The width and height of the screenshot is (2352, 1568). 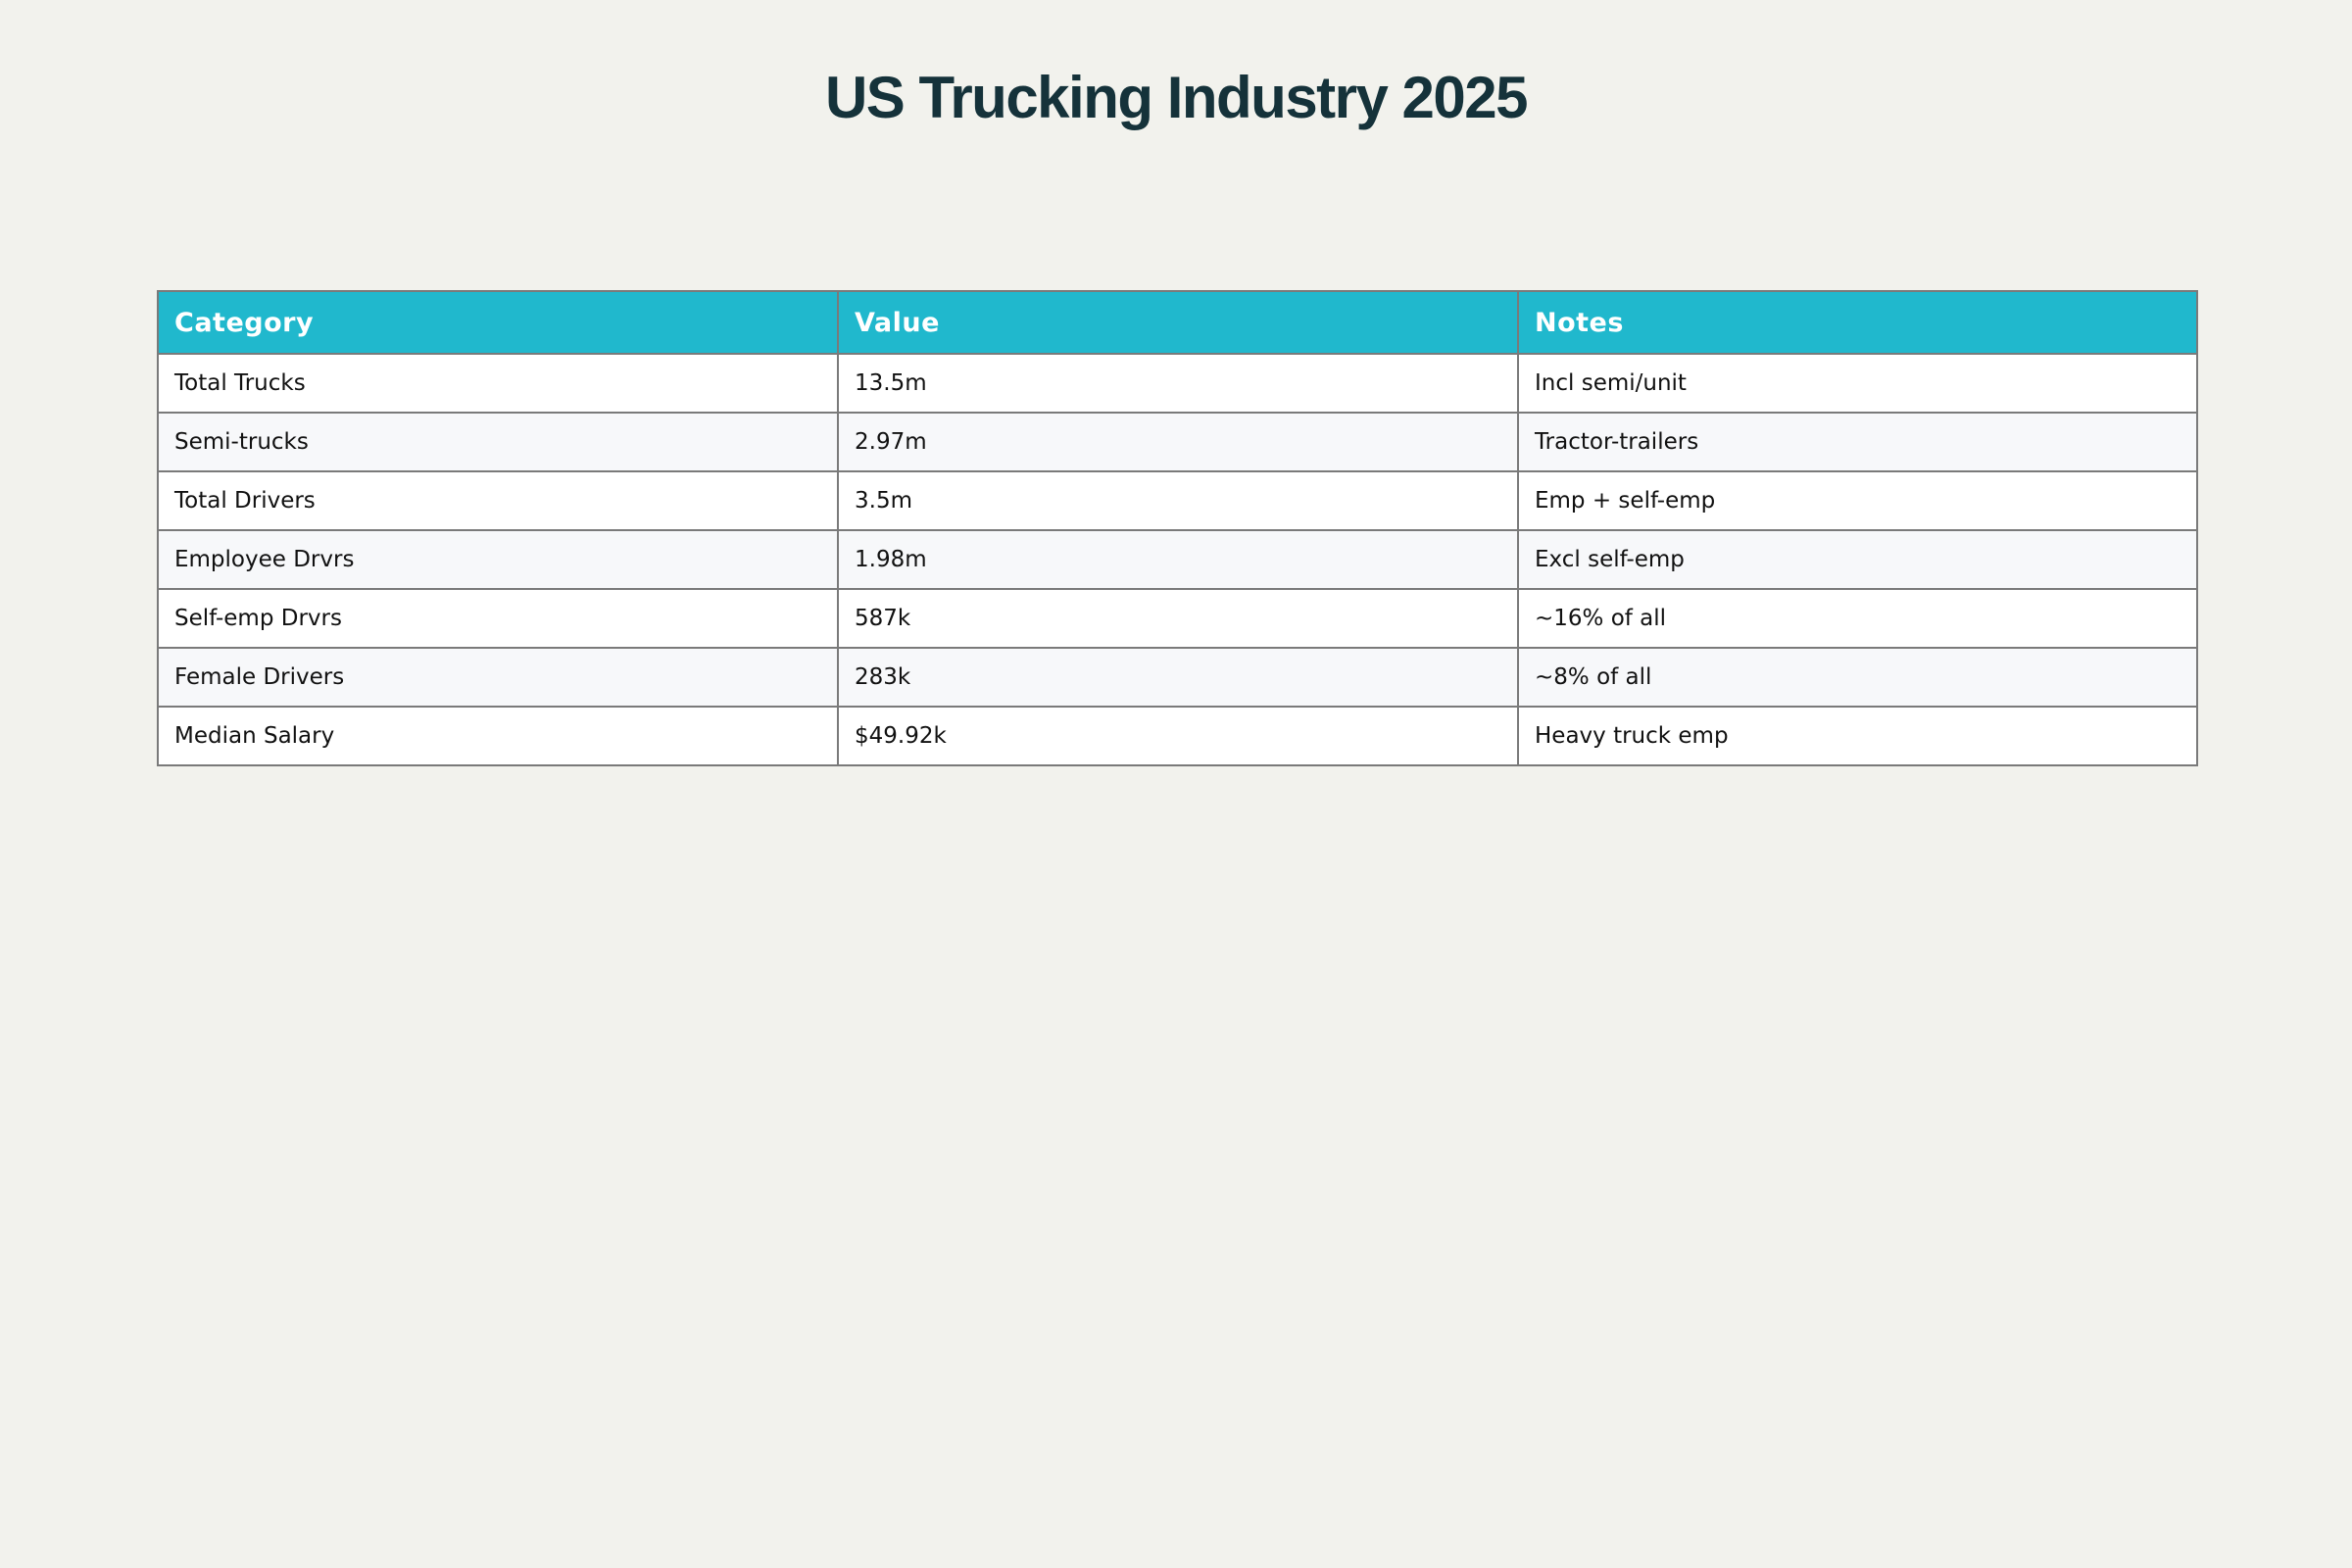 What do you see at coordinates (1857, 442) in the screenshot?
I see `cell-notes: Tractor-trailers` at bounding box center [1857, 442].